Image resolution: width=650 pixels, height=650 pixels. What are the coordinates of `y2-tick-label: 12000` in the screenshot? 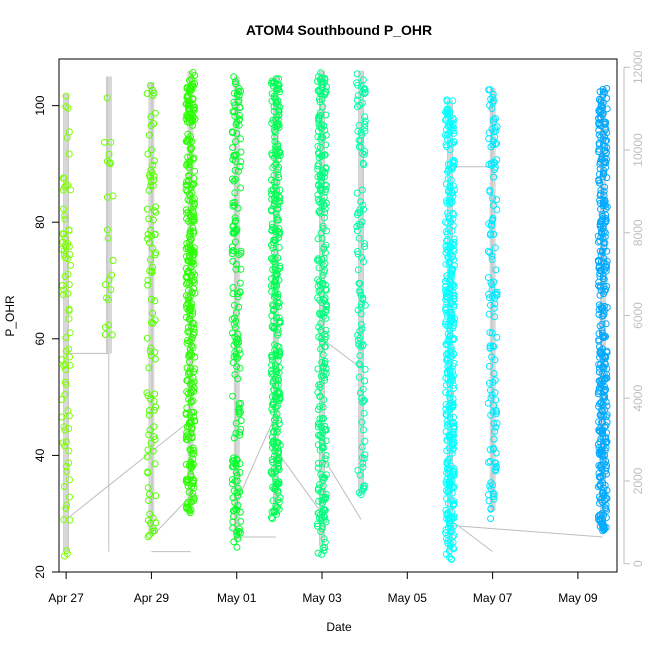 It's located at (638, 67).